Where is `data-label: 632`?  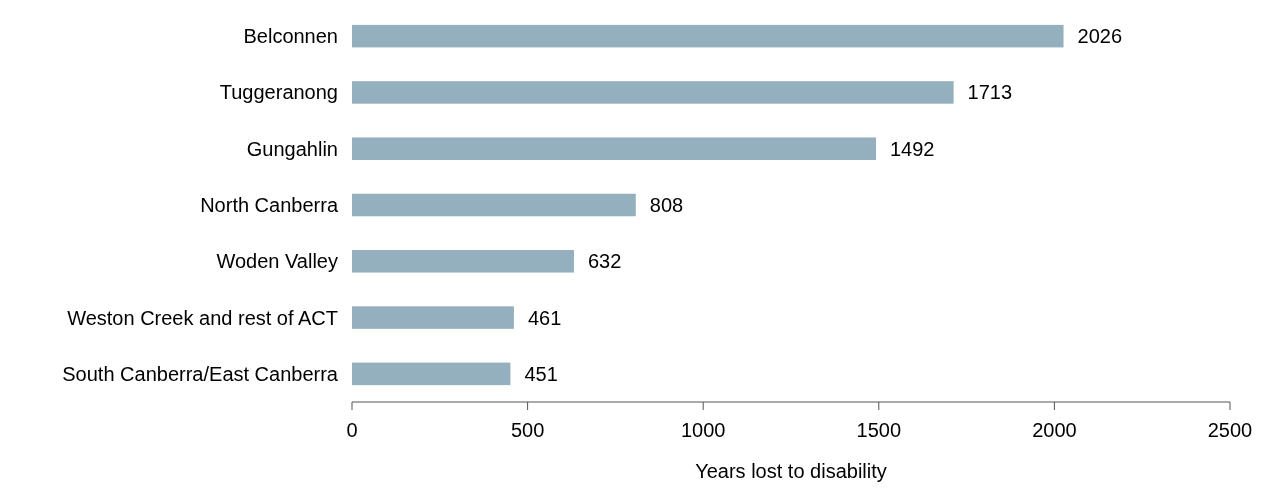
data-label: 632 is located at coordinates (604, 261).